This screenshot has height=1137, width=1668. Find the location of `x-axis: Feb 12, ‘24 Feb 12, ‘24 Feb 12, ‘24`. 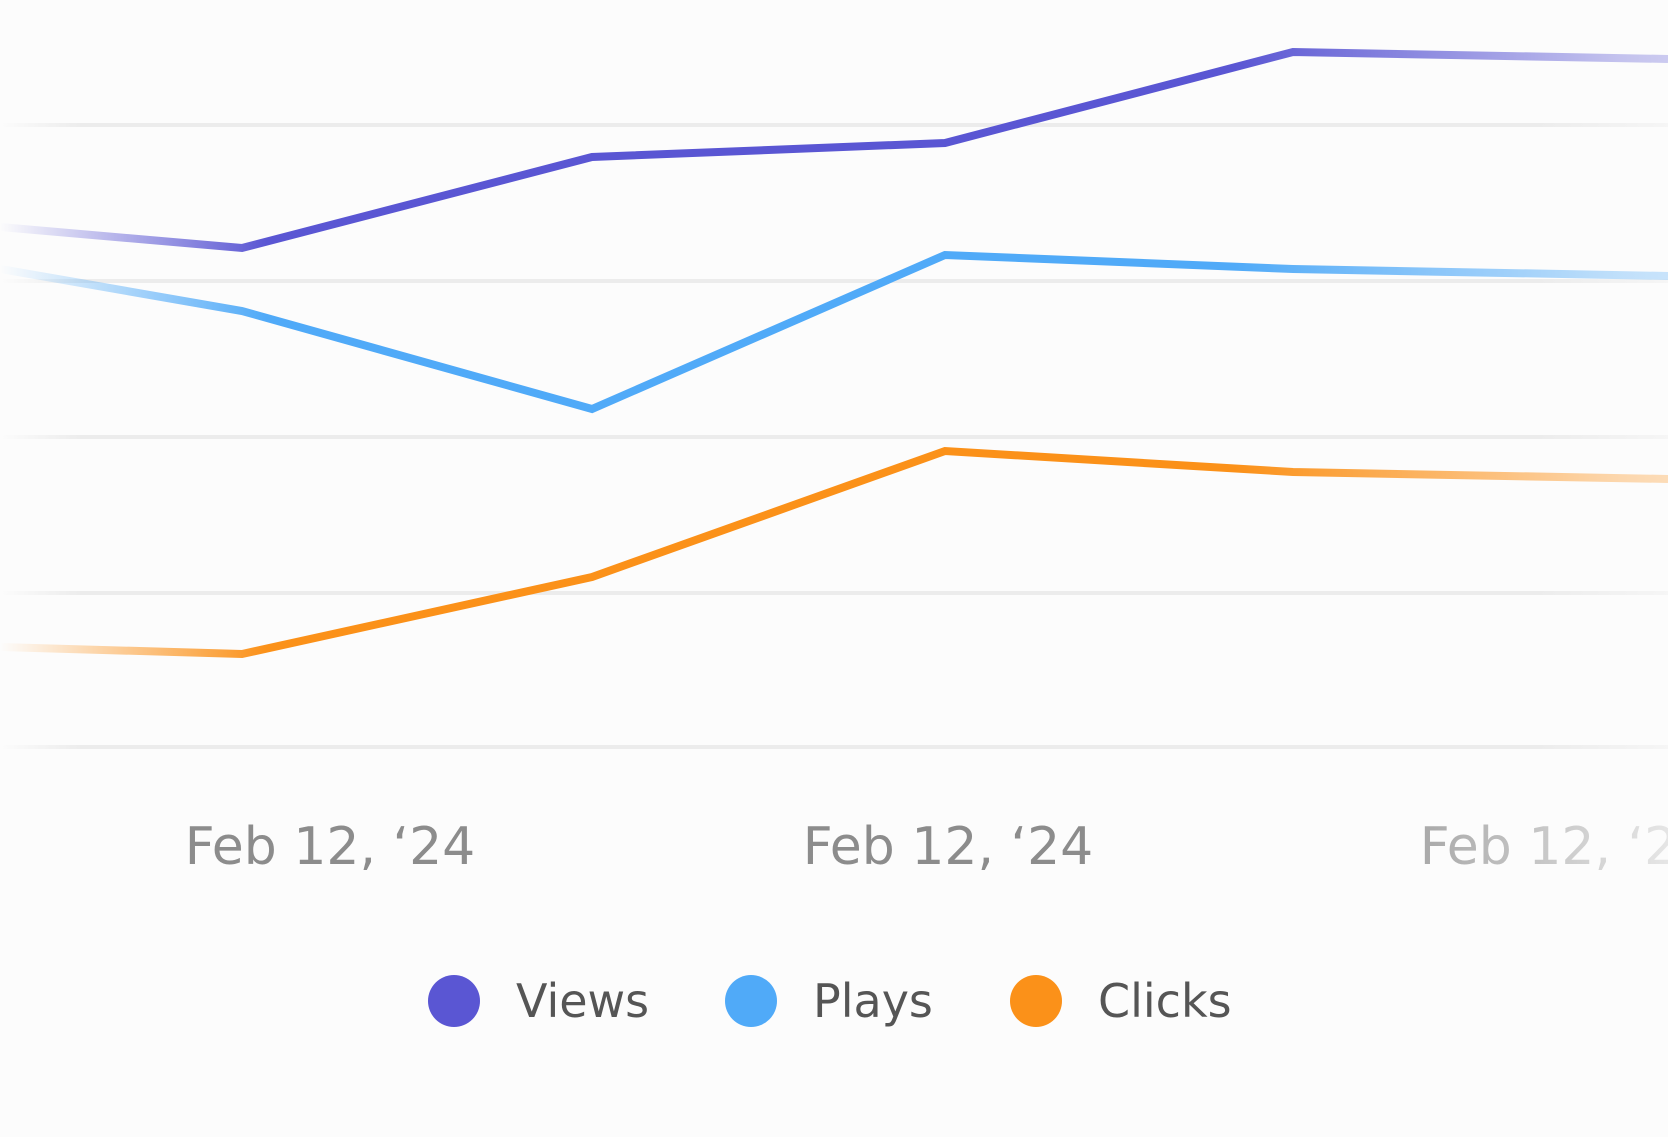

x-axis: Feb 12, ‘24 Feb 12, ‘24 Feb 12, ‘24 is located at coordinates (926, 847).